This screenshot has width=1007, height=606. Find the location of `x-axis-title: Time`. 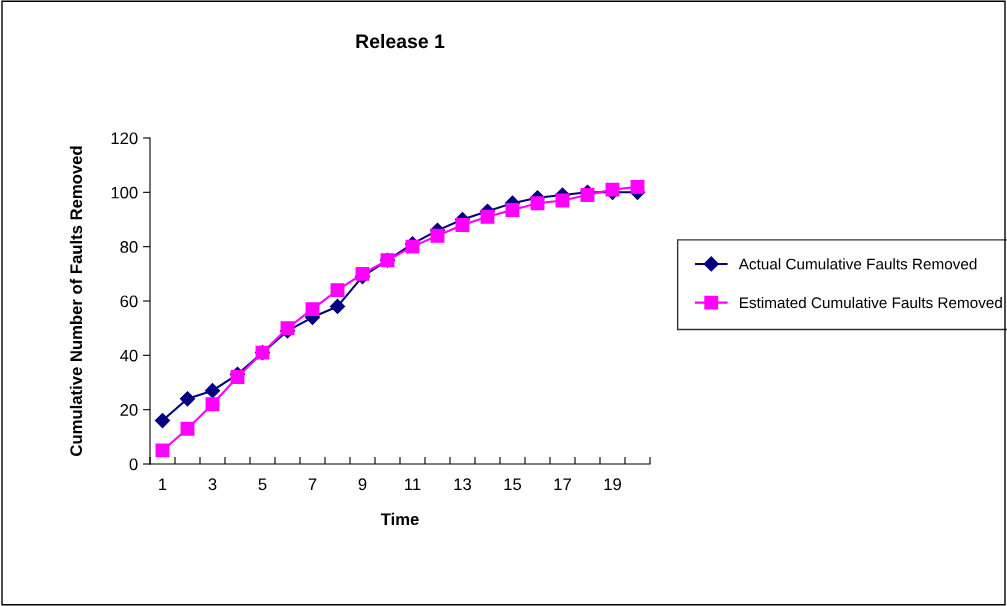

x-axis-title: Time is located at coordinates (399, 519).